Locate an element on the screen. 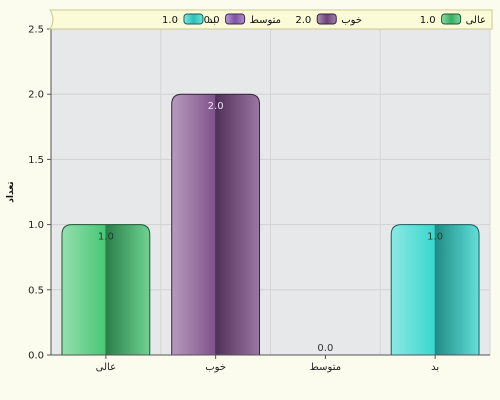 Image resolution: width=500 pixels, height=400 pixels. legend-entry-name: عالی is located at coordinates (476, 20).